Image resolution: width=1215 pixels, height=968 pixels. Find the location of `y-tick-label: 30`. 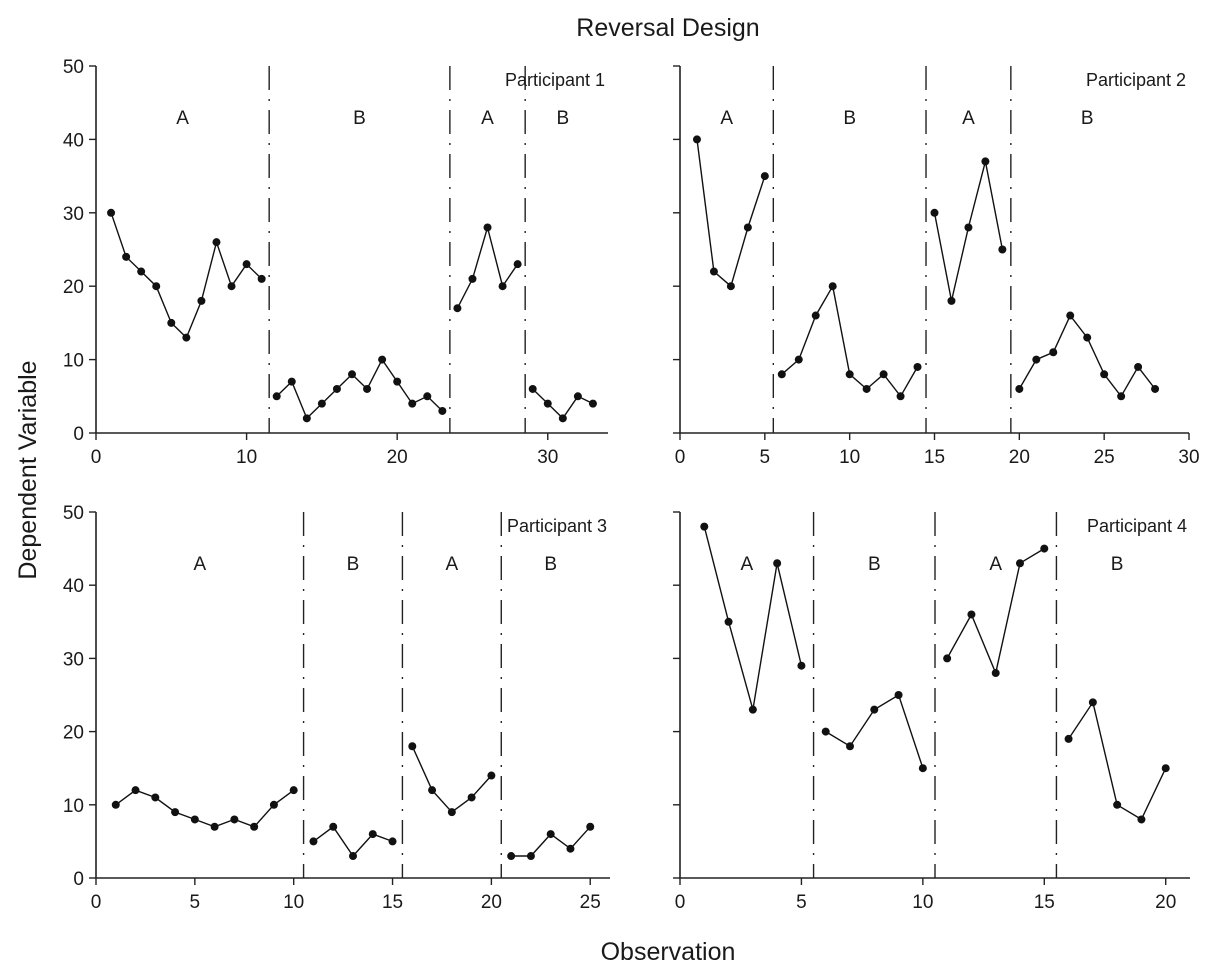

y-tick-label: 30 is located at coordinates (73, 214).